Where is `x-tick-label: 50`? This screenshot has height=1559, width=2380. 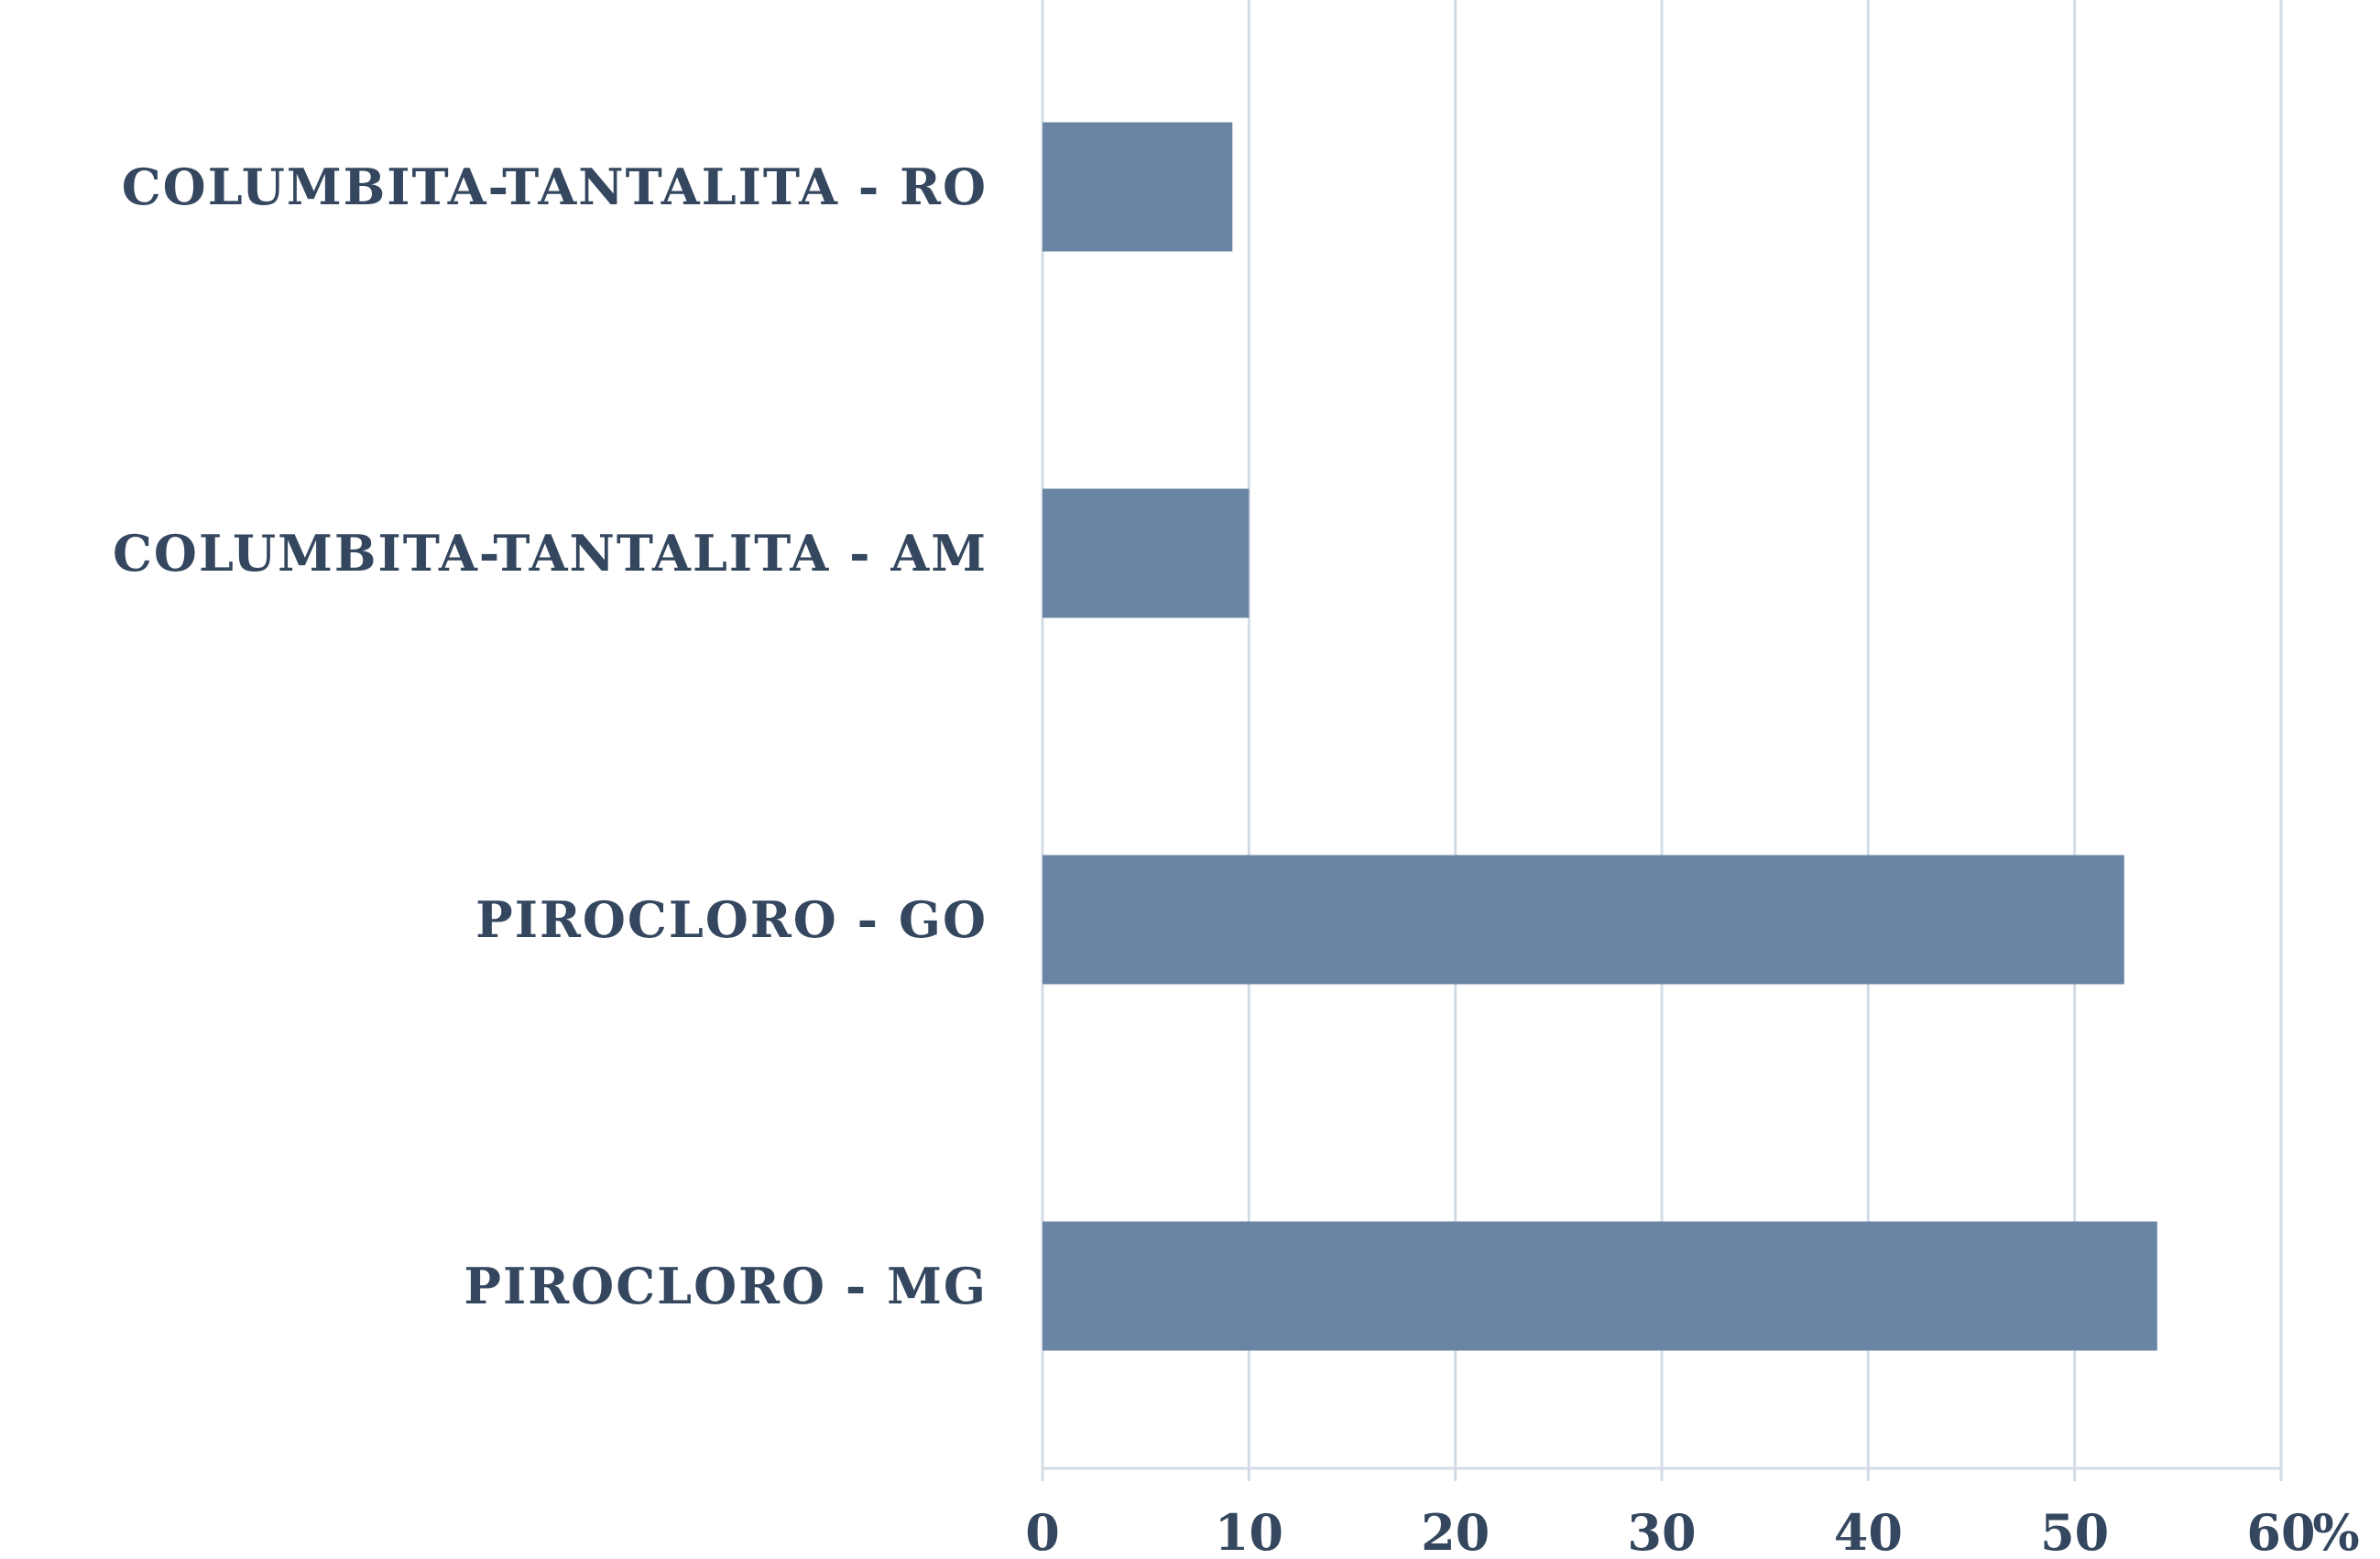
x-tick-label: 50 is located at coordinates (2074, 1531).